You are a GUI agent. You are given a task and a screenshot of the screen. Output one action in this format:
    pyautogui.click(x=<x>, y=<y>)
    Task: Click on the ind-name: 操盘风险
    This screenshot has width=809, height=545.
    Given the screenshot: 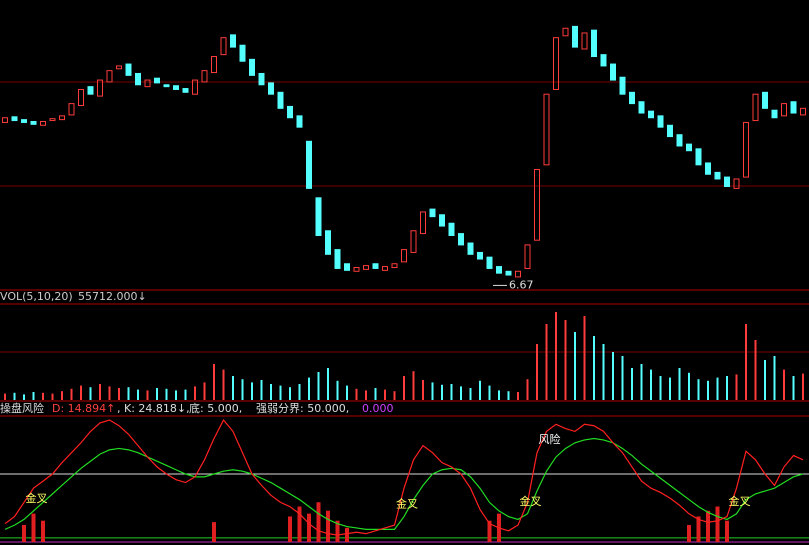 What is the action you would take?
    pyautogui.click(x=22, y=408)
    